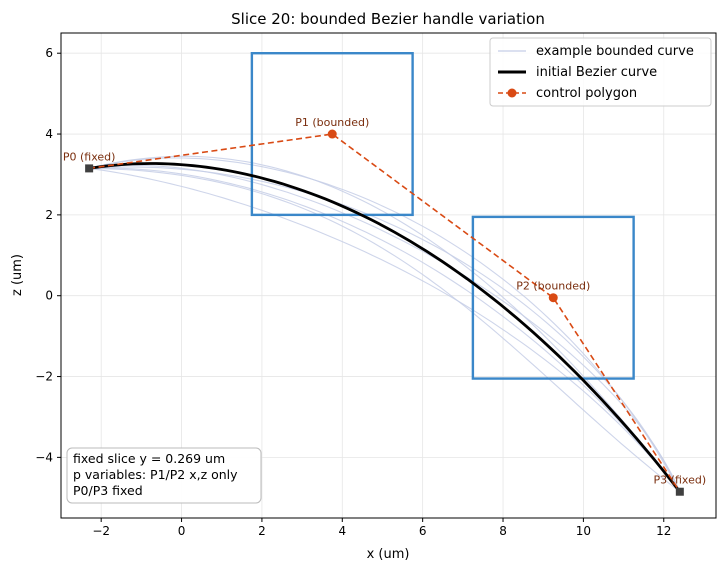 This screenshot has height=571, width=727. What do you see at coordinates (44, 377) in the screenshot?
I see `y-tick-label: −2` at bounding box center [44, 377].